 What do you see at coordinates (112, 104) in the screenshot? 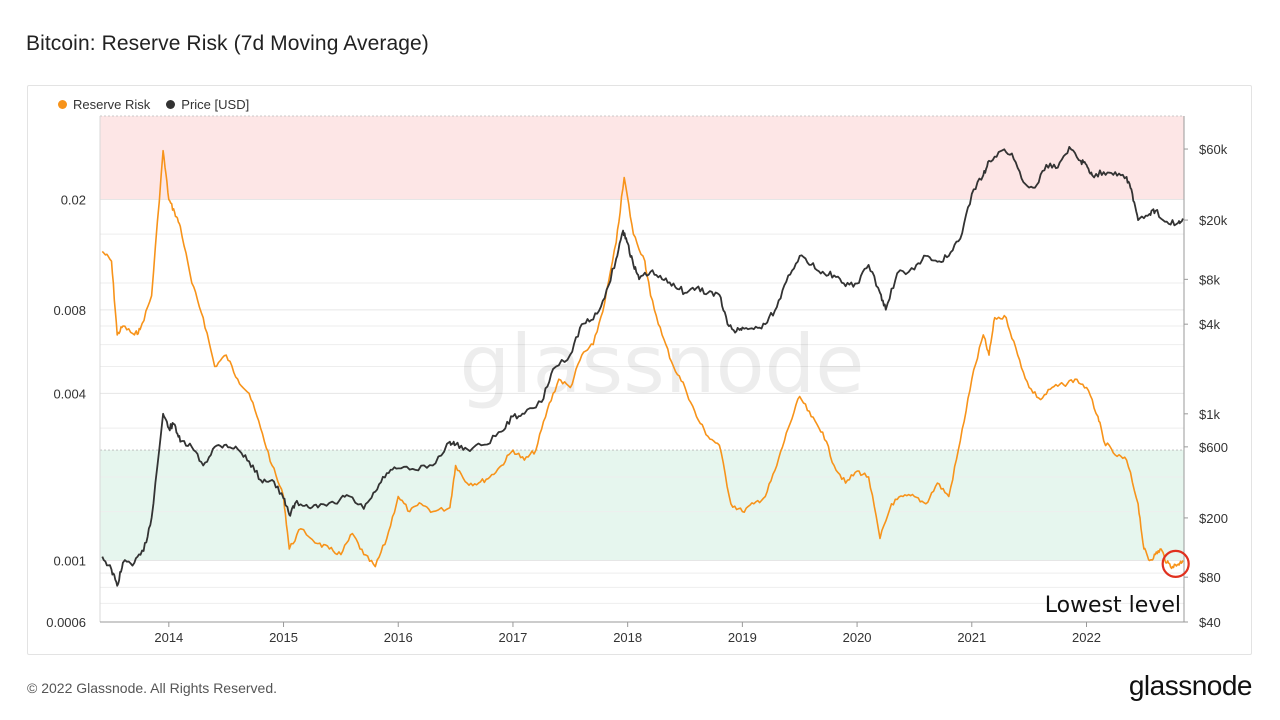
I see `legend-label-reserve-risk: Reserve Risk` at bounding box center [112, 104].